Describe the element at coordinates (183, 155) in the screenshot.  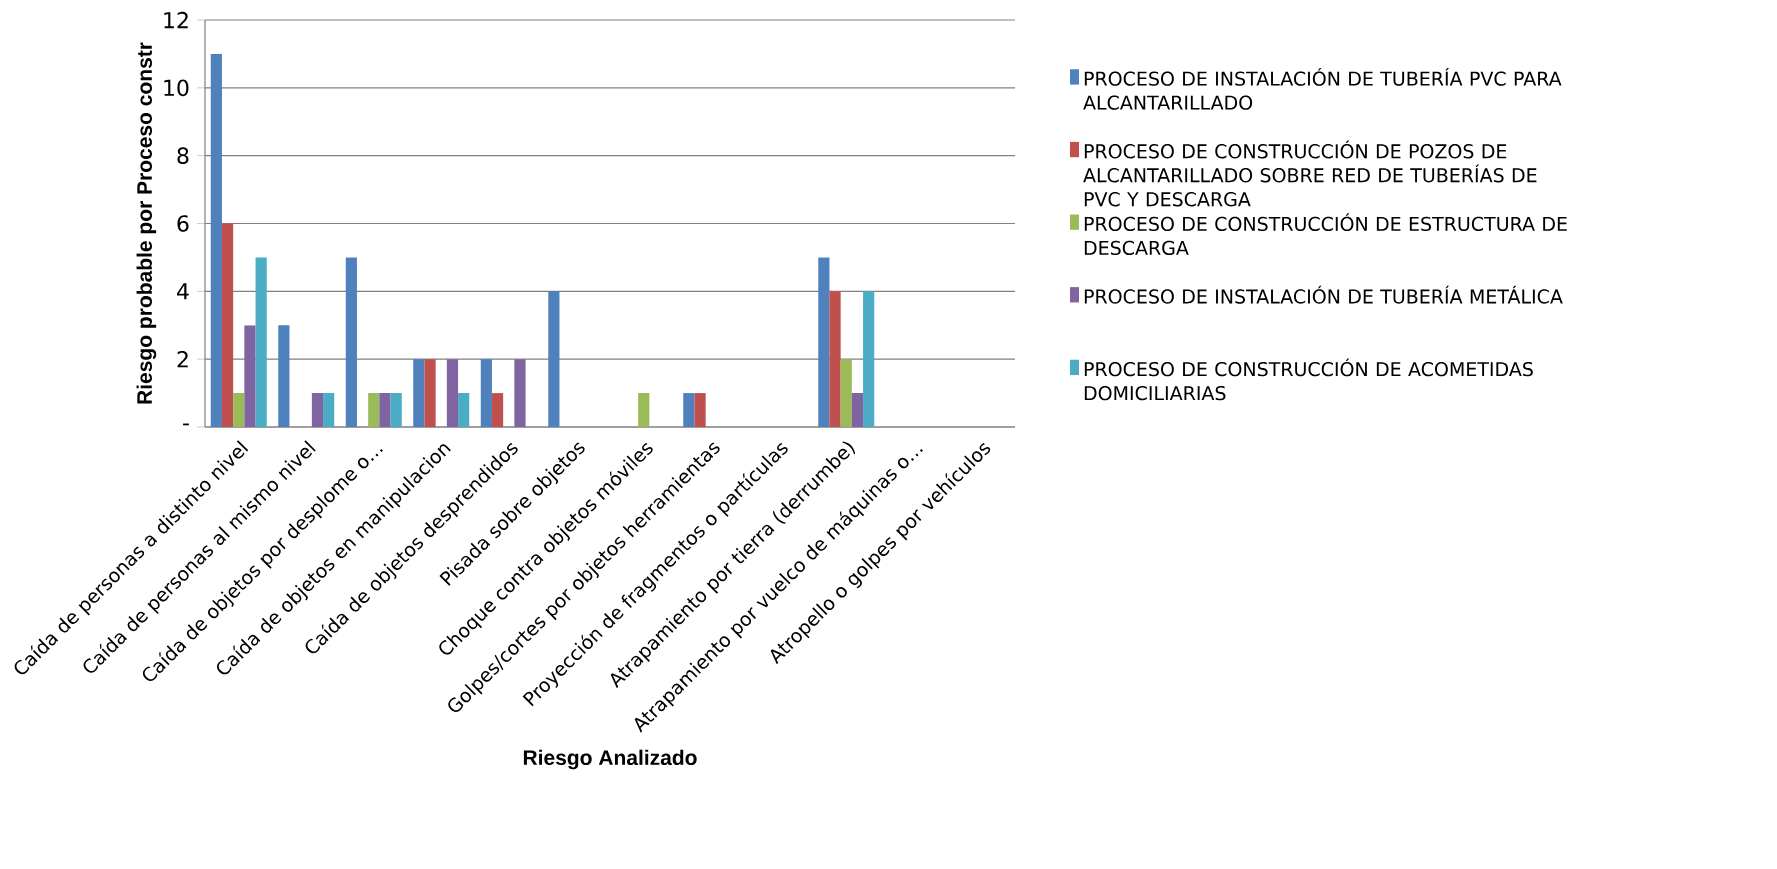
I see `y-tick-label: 8` at that location.